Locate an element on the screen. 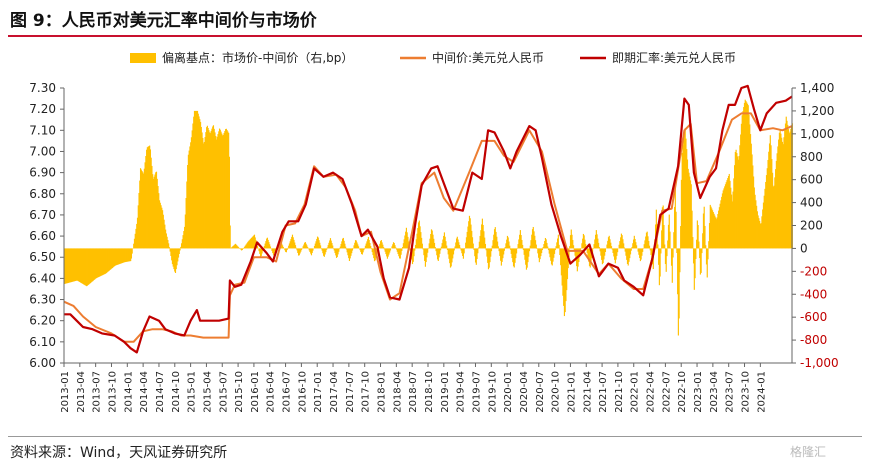 The width and height of the screenshot is (870, 468). x-tick-label: 2018-01 is located at coordinates (382, 392).